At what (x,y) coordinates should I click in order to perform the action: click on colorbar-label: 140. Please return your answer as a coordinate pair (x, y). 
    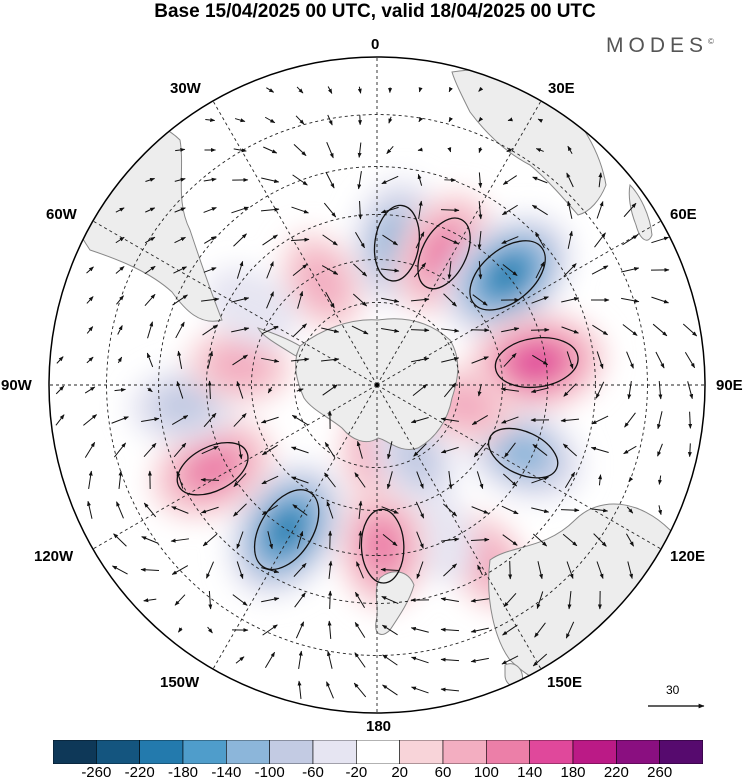
    Looking at the image, I should click on (530, 772).